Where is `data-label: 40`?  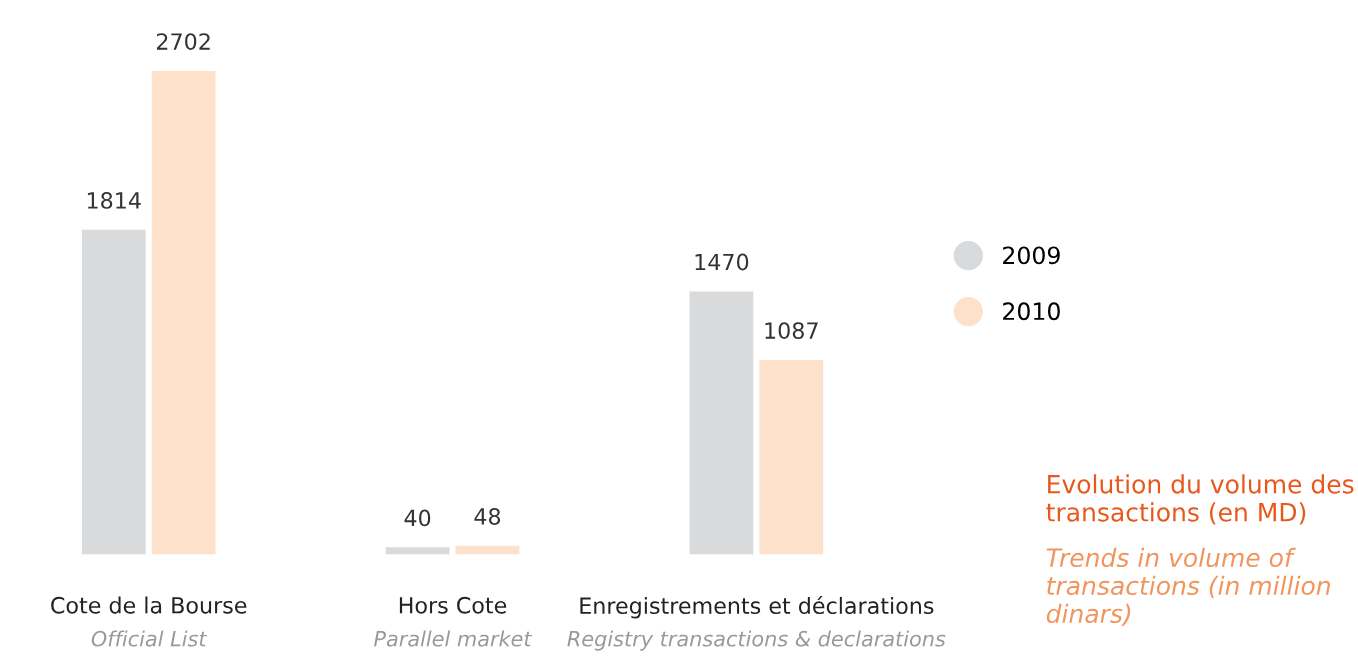
data-label: 40 is located at coordinates (417, 518).